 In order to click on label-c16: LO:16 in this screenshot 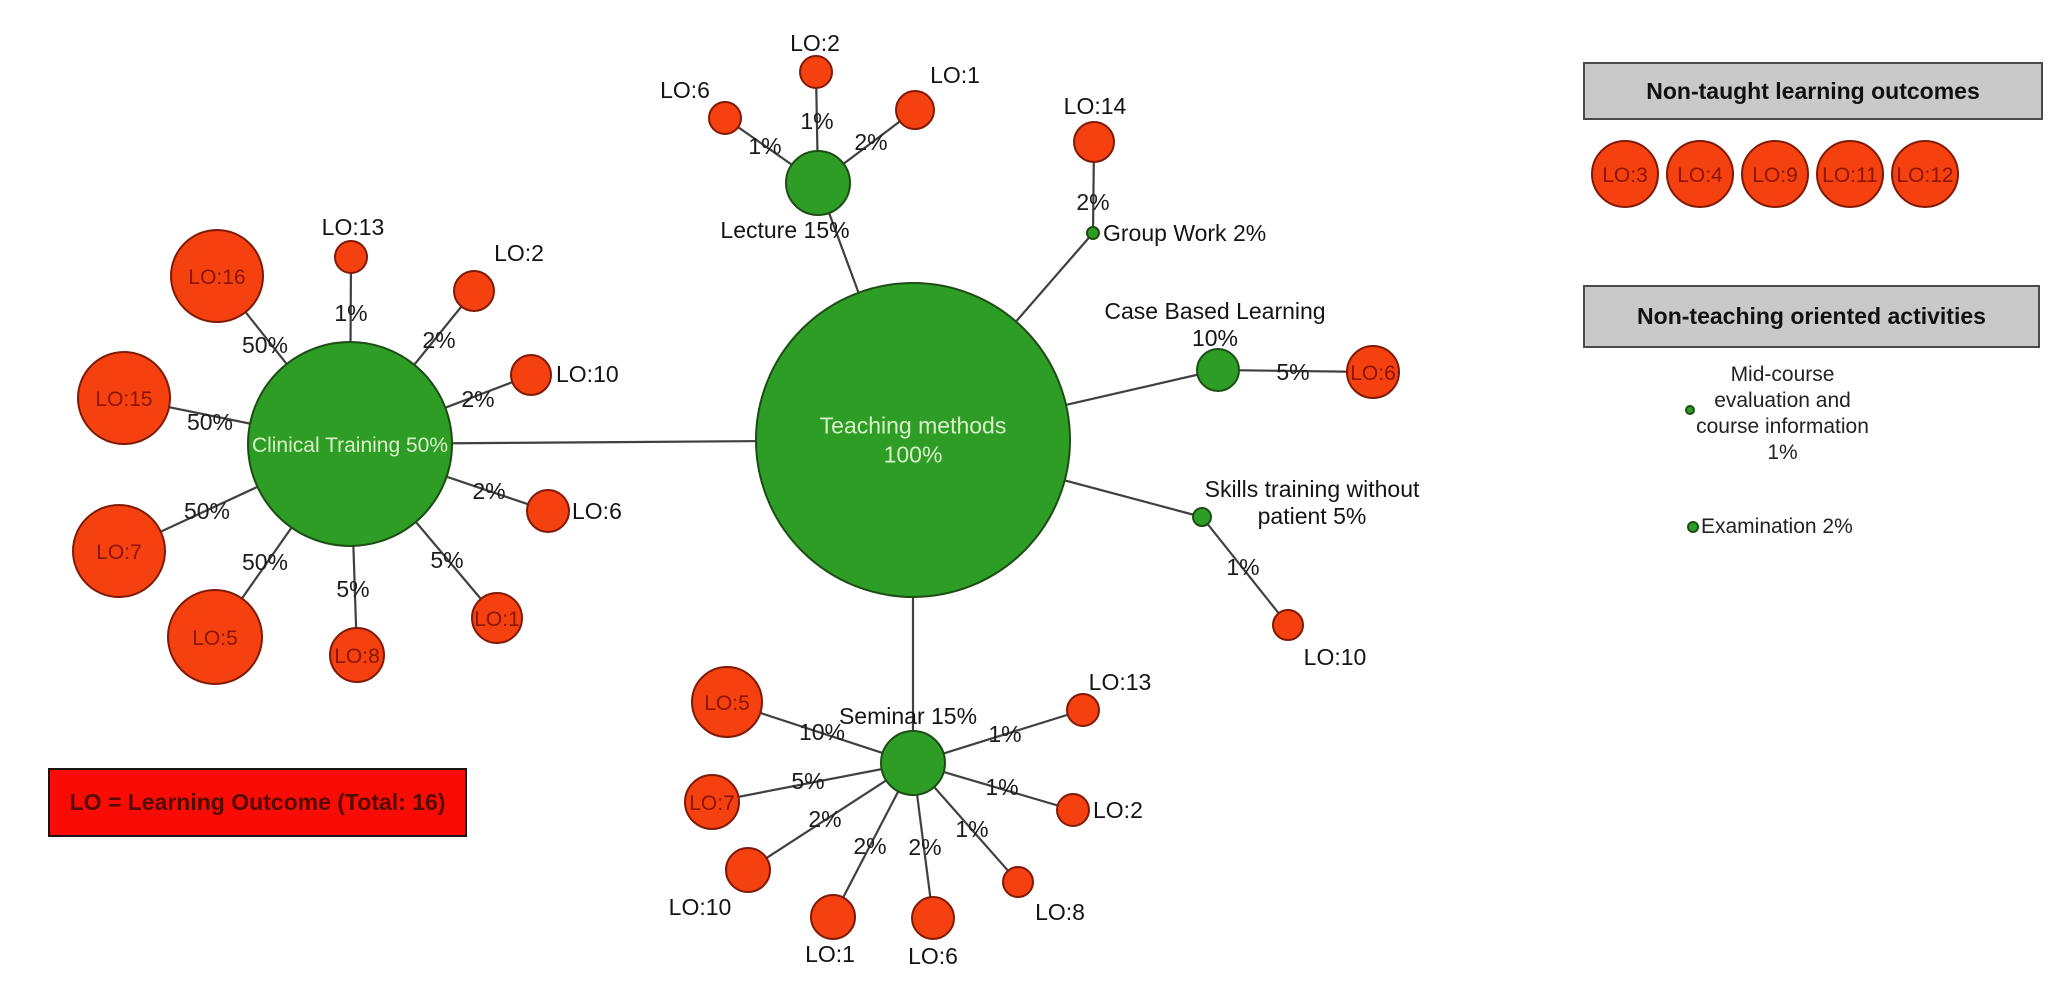, I will do `click(216, 277)`.